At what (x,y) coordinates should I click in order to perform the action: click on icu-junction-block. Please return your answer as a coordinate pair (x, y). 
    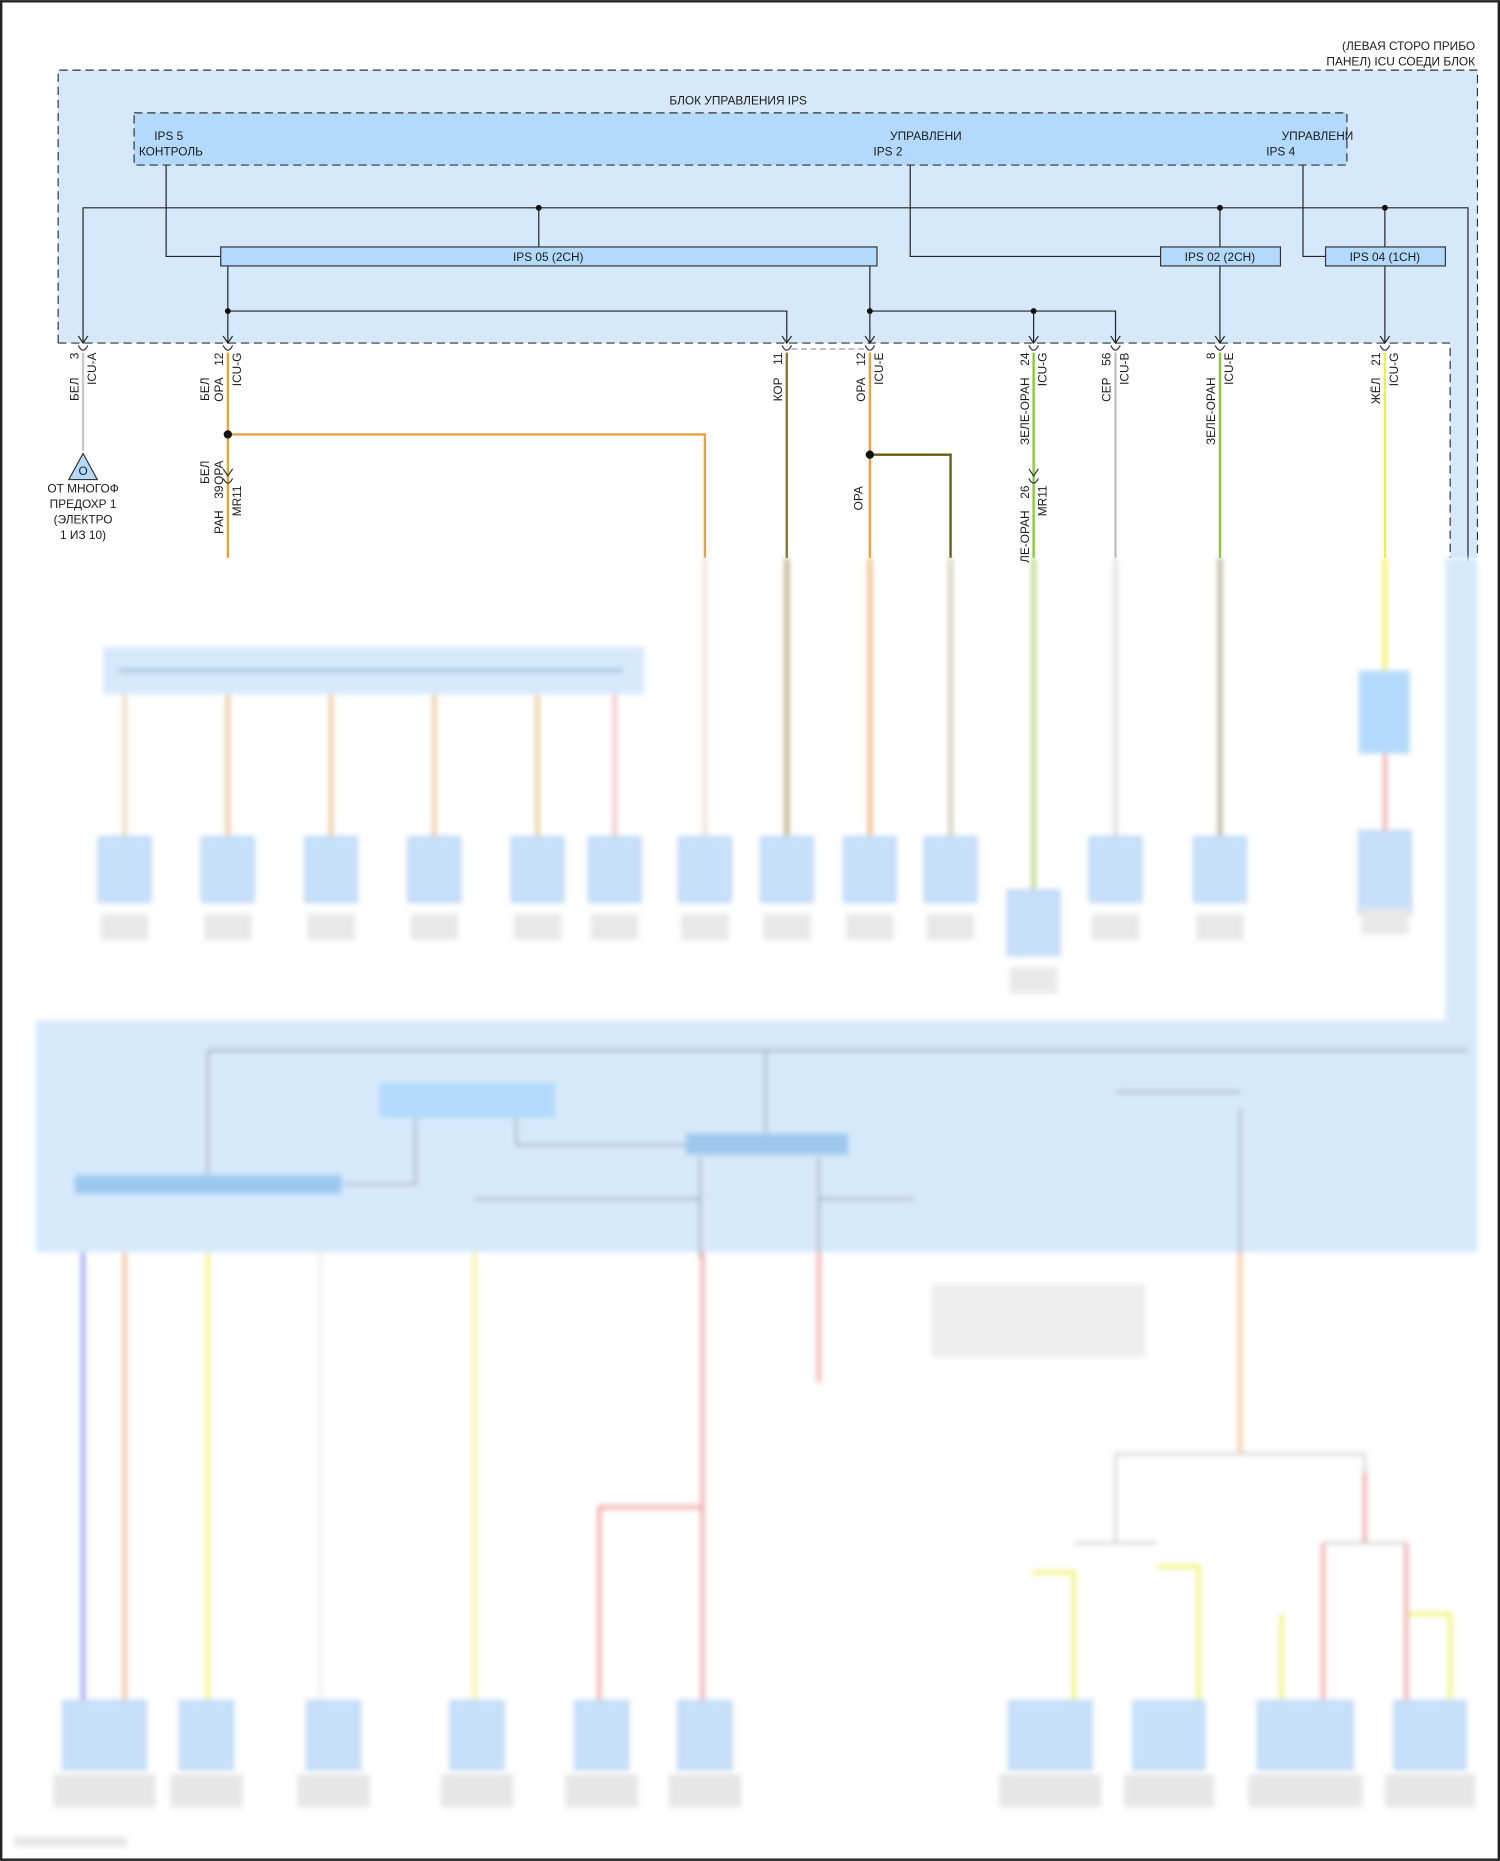
    Looking at the image, I should click on (768, 207).